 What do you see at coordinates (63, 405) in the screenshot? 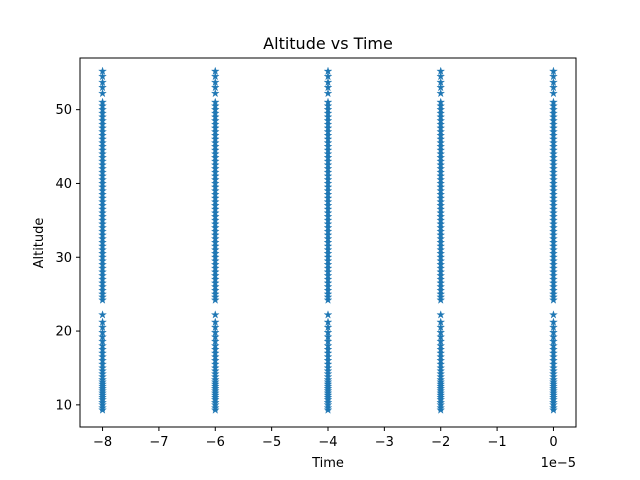
I see `y-tick-label: 10` at bounding box center [63, 405].